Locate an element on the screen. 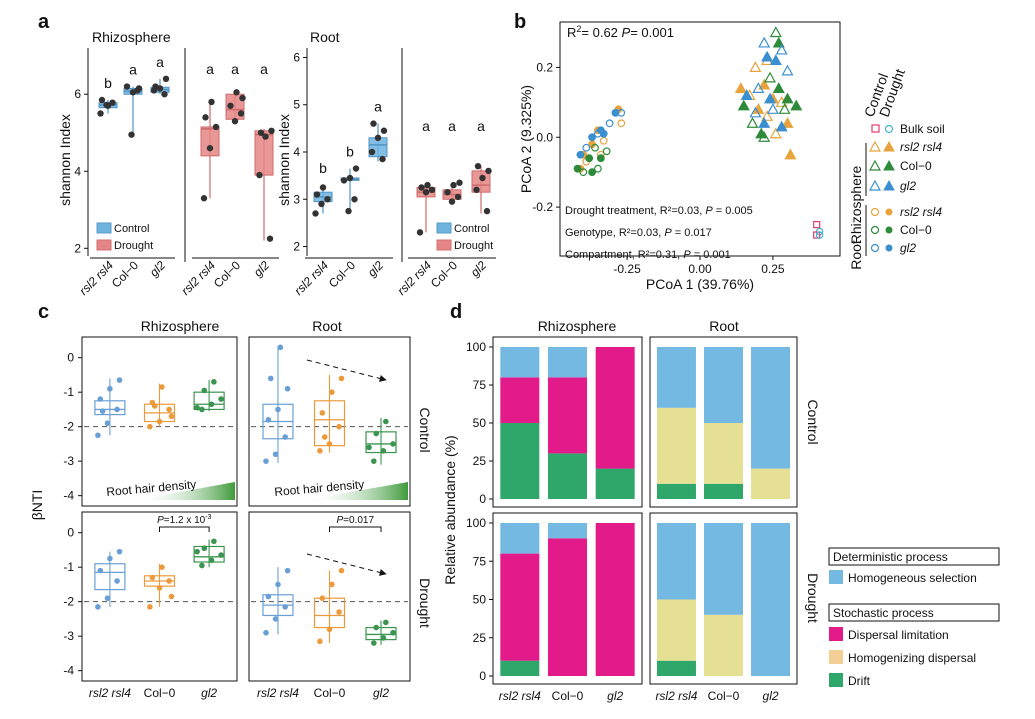 This screenshot has width=1035, height=719. panel-d-y-axis-label: Relative abundance (%) is located at coordinates (450, 509).